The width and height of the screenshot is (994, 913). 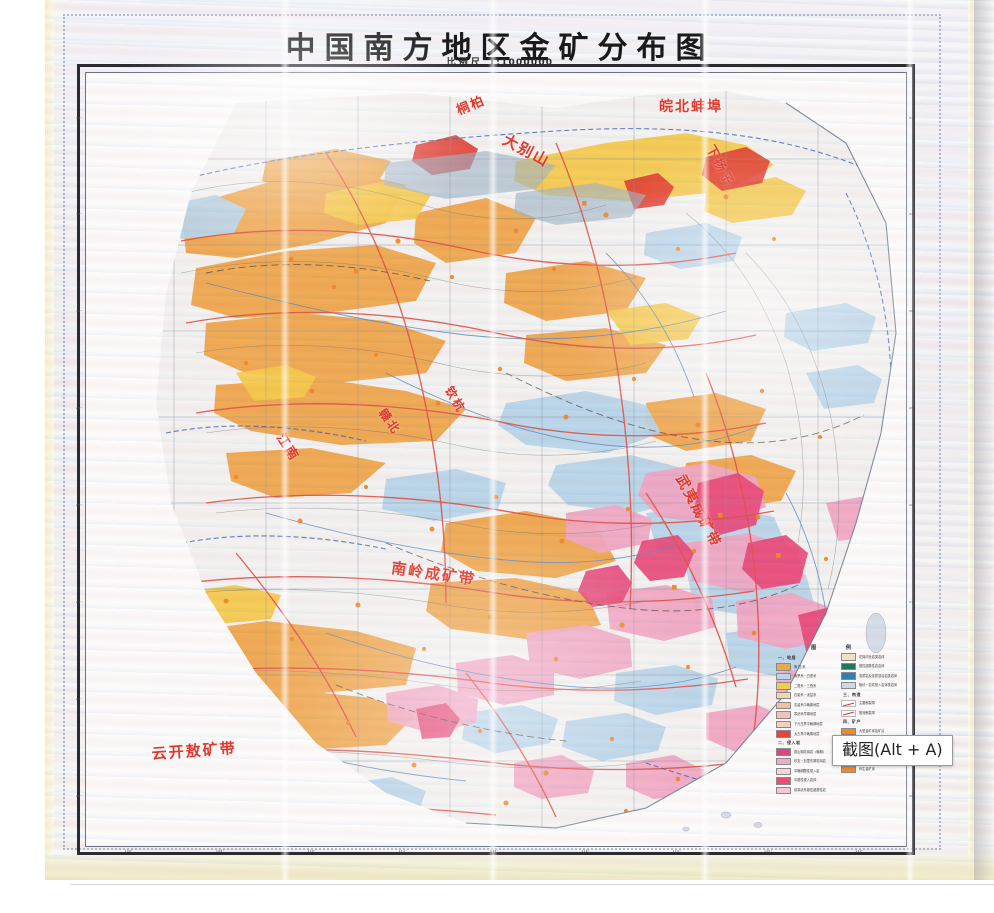 What do you see at coordinates (838, 648) in the screenshot?
I see `legend-title: 图 例` at bounding box center [838, 648].